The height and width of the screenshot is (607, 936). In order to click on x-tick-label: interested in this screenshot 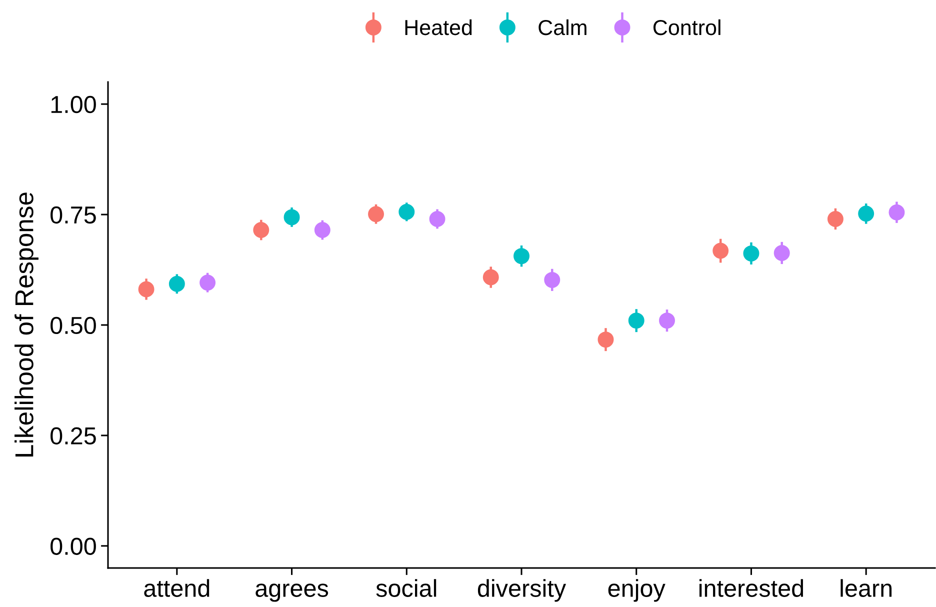, I will do `click(751, 588)`.